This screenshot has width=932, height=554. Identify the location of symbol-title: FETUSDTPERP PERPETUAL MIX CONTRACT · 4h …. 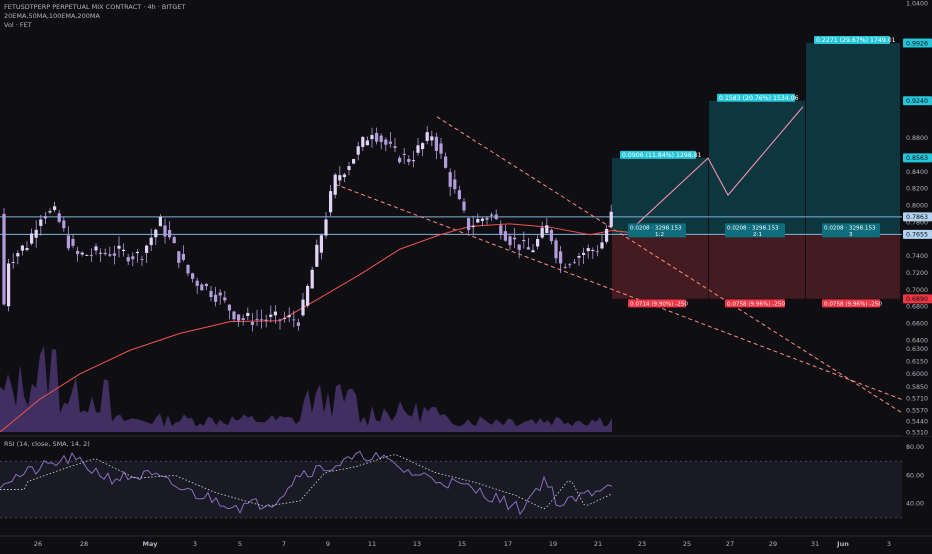
(95, 7).